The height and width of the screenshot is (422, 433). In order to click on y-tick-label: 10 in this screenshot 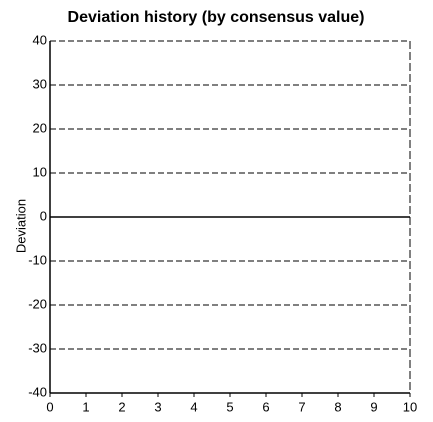, I will do `click(40, 171)`.